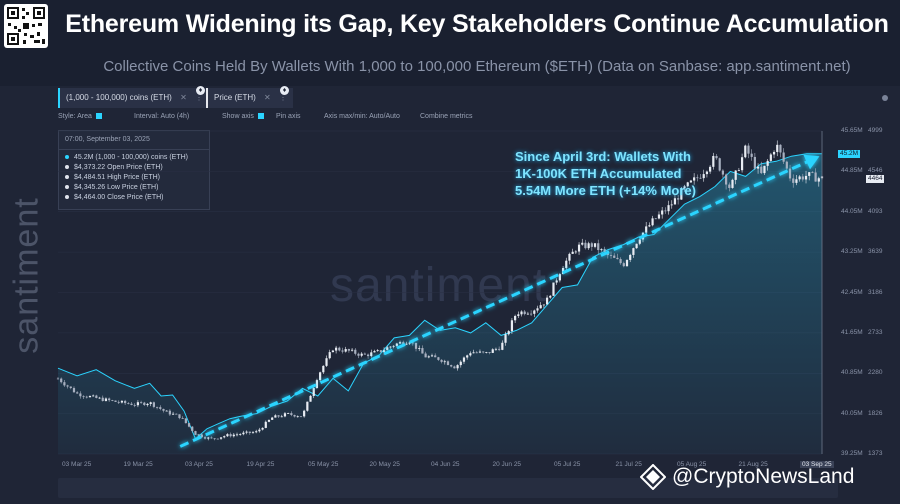 Image resolution: width=900 pixels, height=504 pixels. Describe the element at coordinates (80, 116) in the screenshot. I see `style-selector: Style: Area` at that location.